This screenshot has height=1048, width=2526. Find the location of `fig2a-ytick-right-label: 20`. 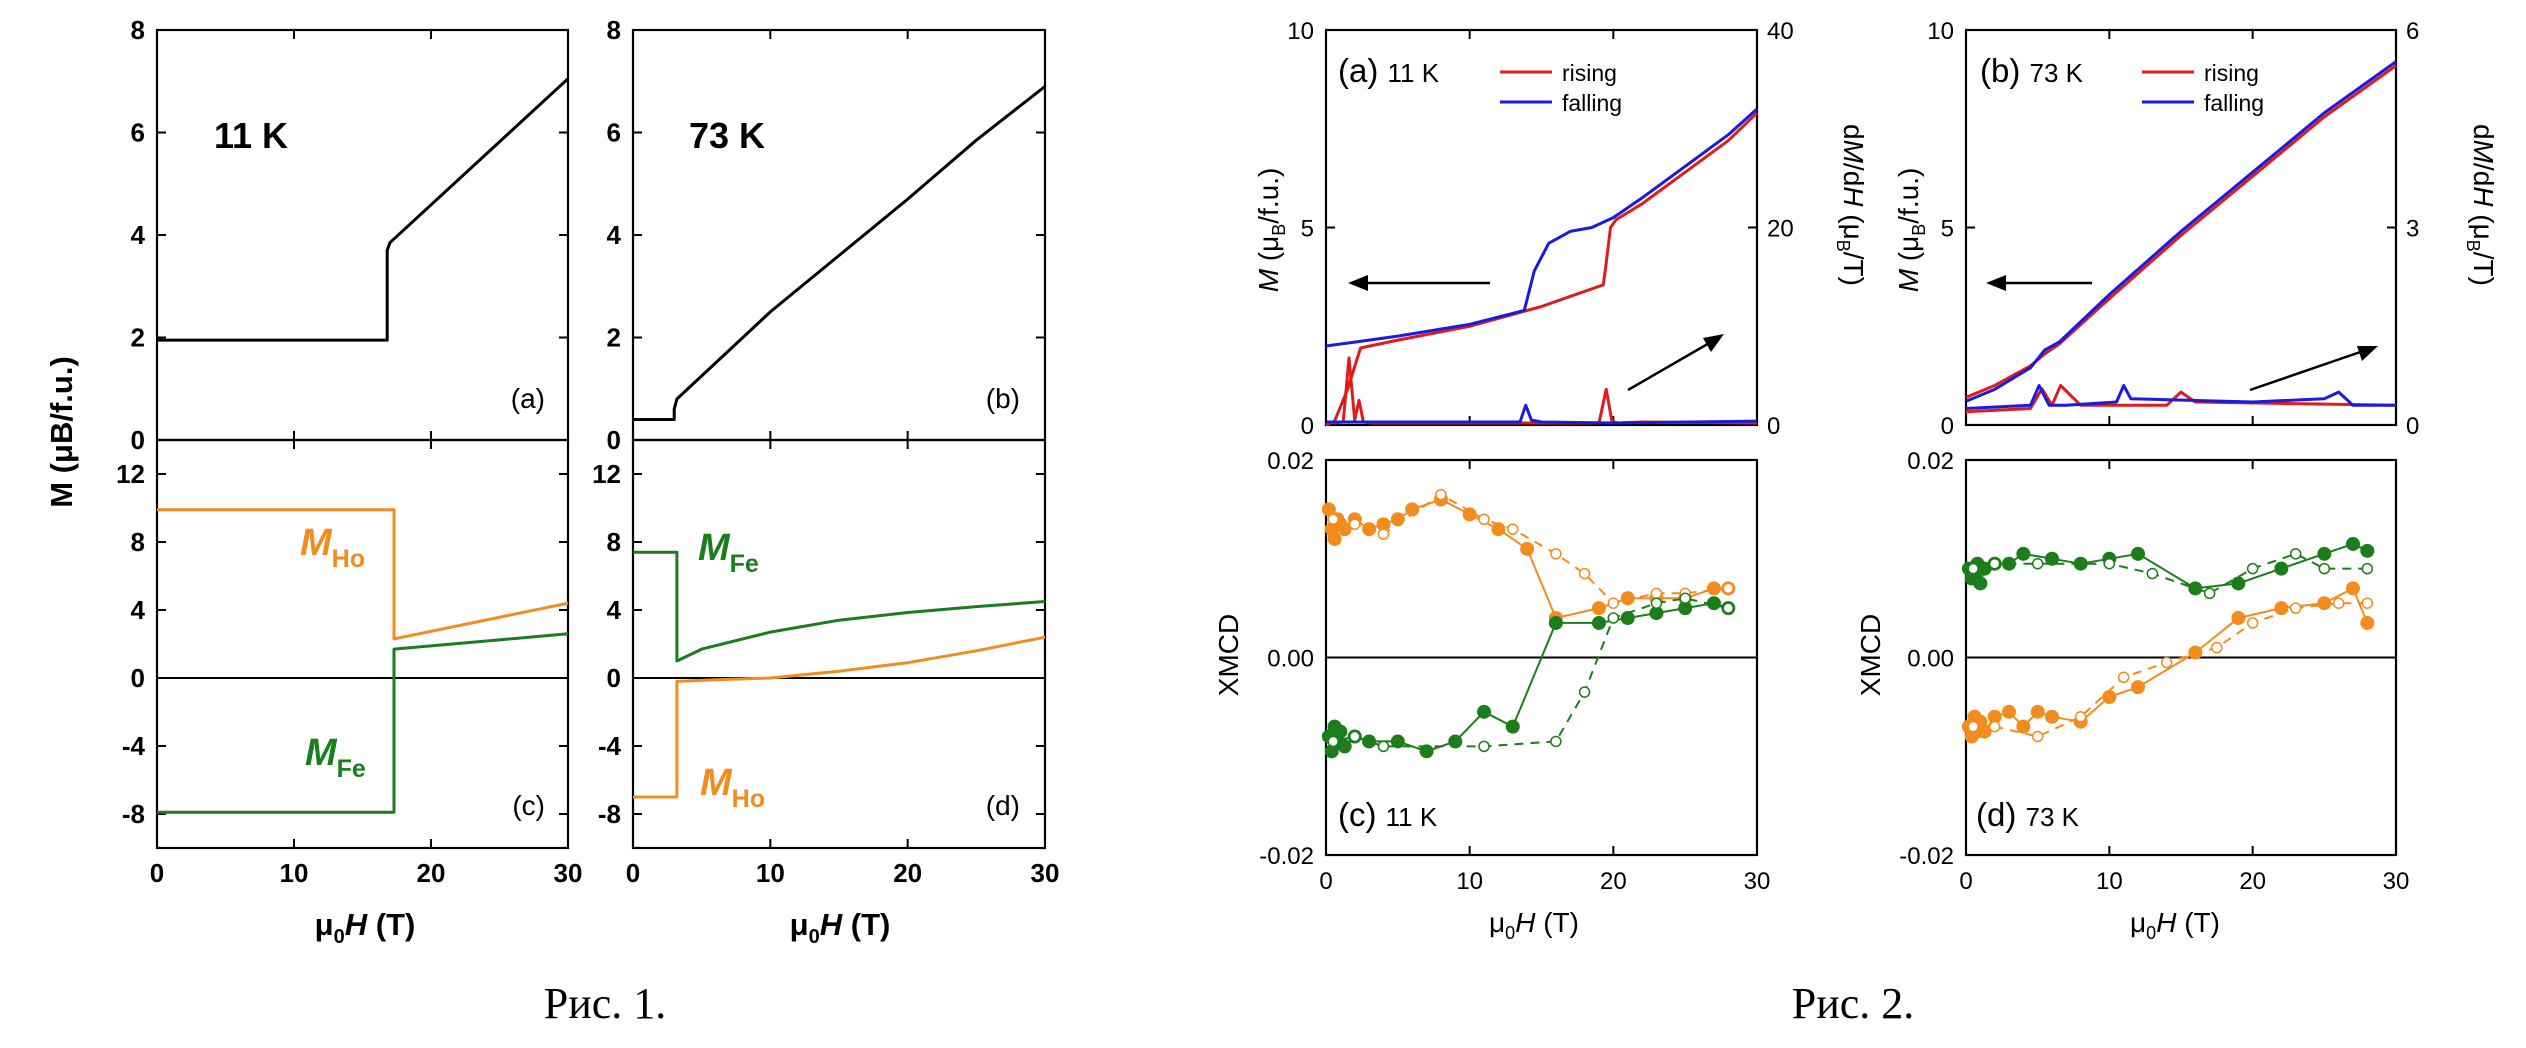

fig2a-ytick-right-label: 20 is located at coordinates (1780, 229).